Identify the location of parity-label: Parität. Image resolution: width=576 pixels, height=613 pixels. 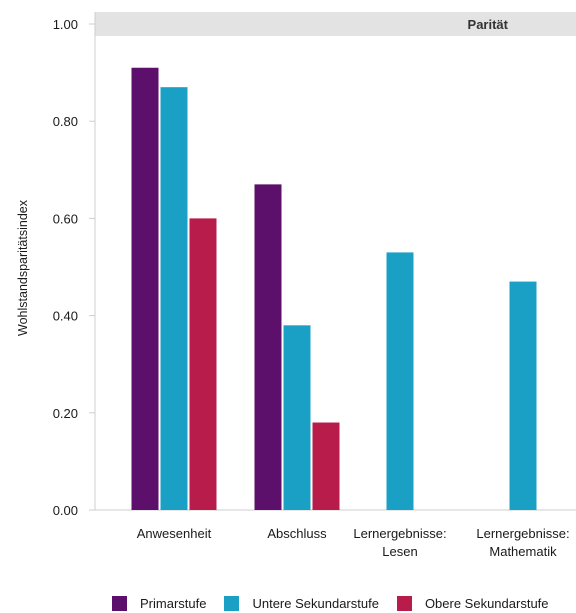
(488, 24).